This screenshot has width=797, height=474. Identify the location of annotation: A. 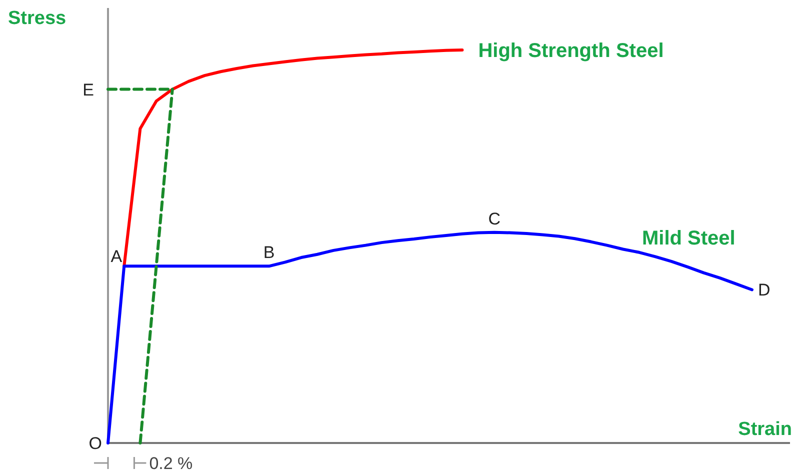
(116, 256).